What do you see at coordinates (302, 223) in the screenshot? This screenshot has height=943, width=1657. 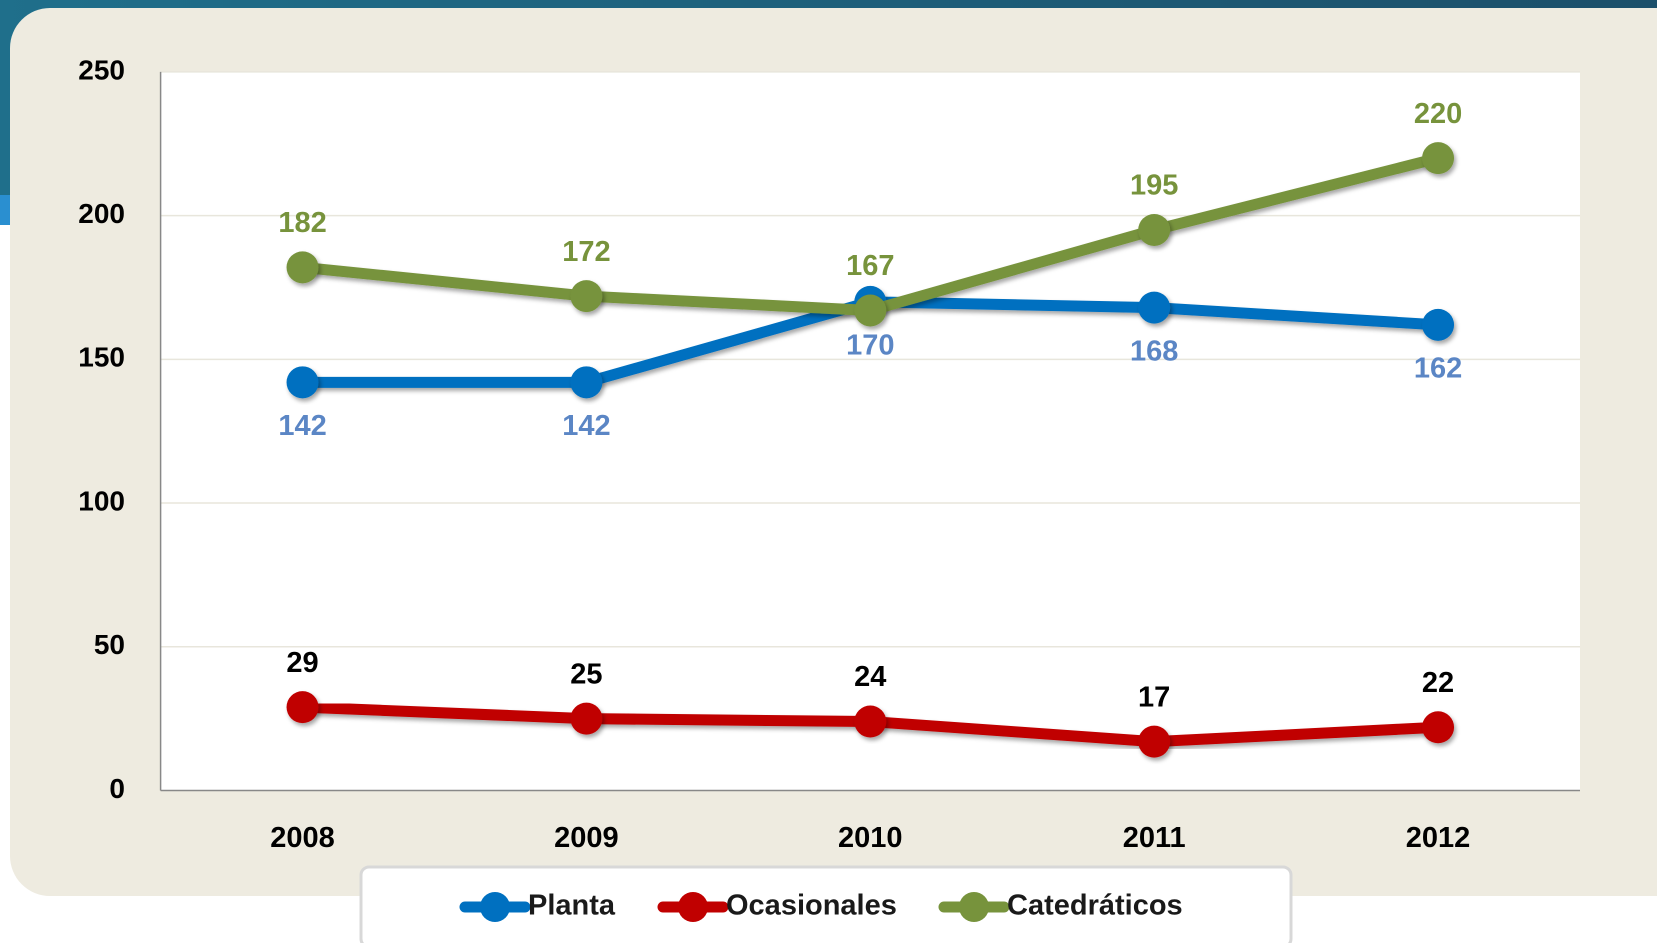 I see `data-label: 182` at bounding box center [302, 223].